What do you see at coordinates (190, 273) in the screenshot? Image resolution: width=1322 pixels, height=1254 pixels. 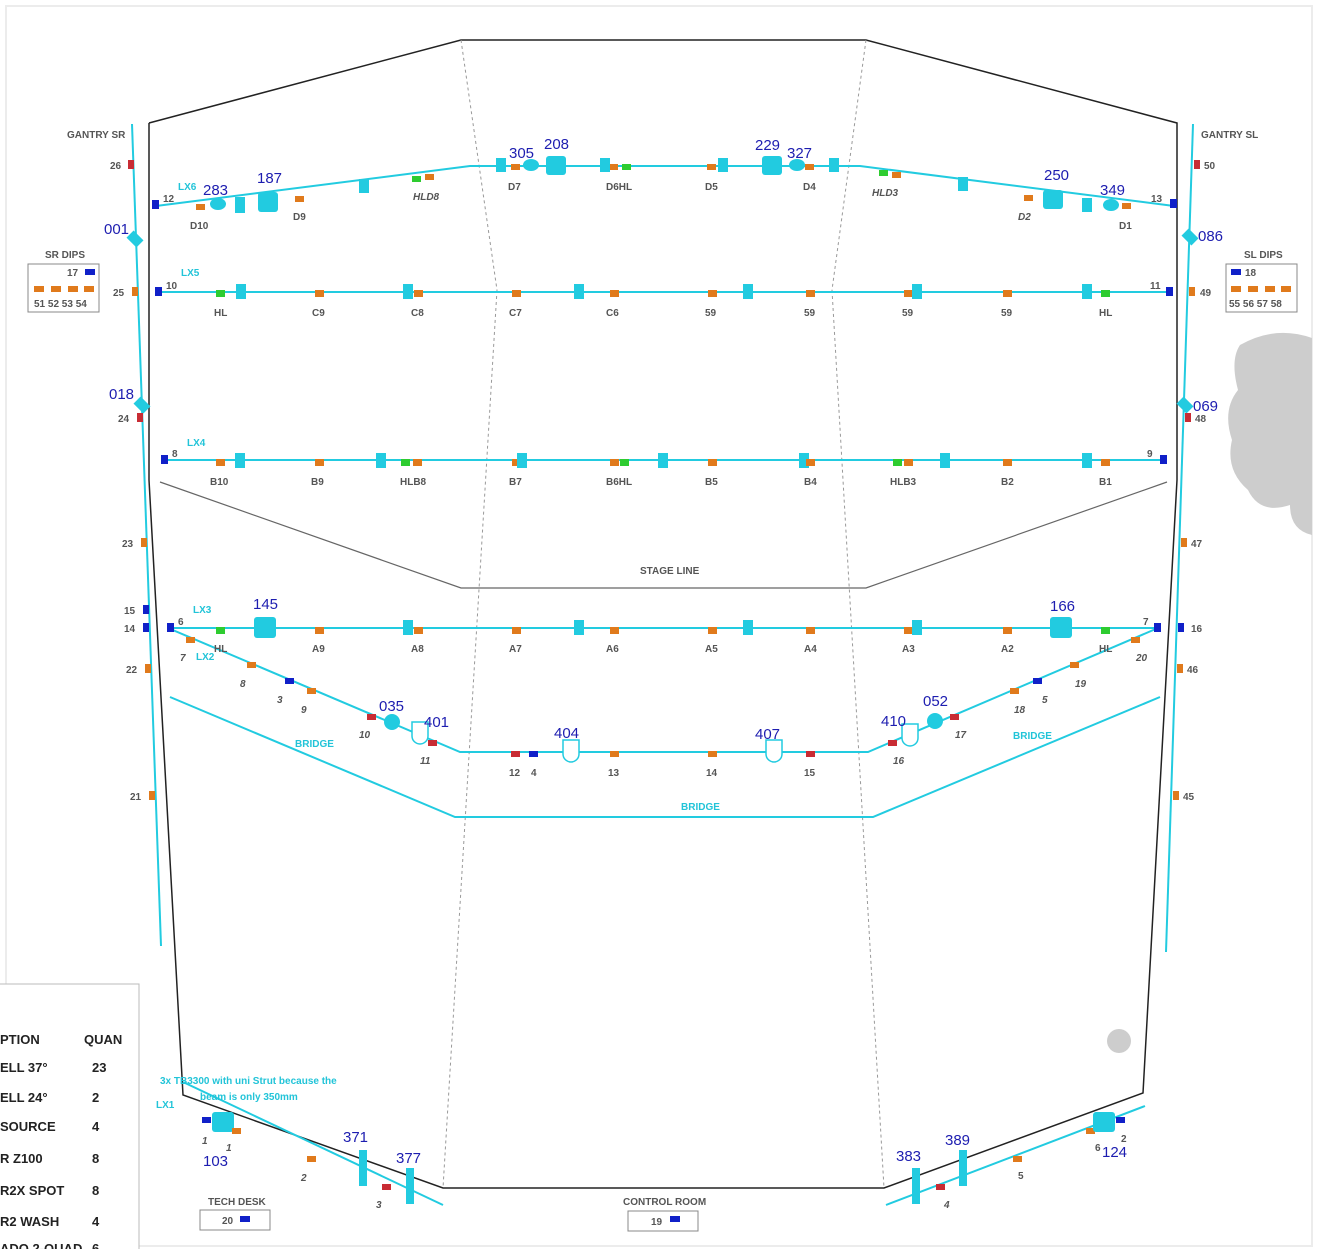 I see `lx5-label: LX5` at bounding box center [190, 273].